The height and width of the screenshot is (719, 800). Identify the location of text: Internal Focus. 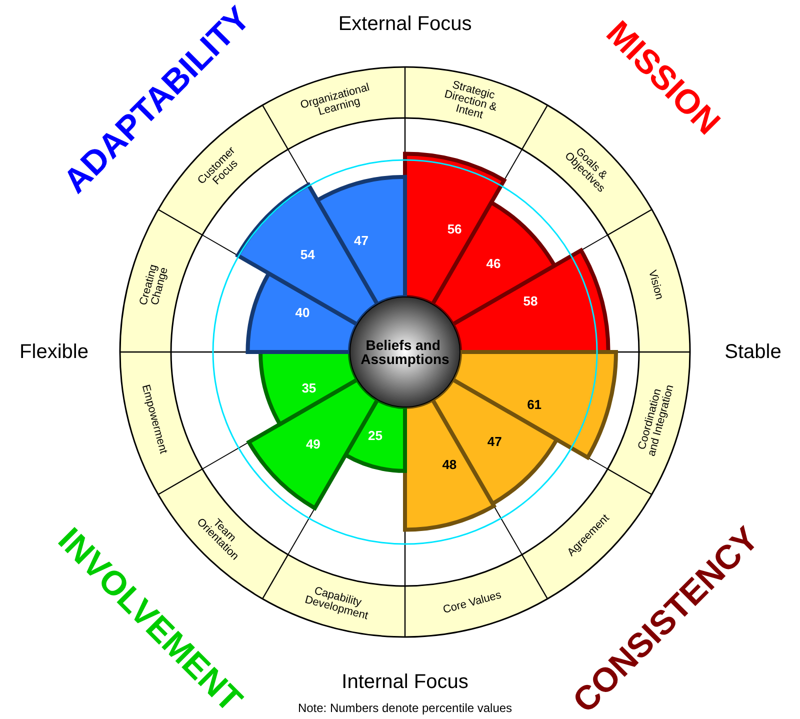
(405, 682).